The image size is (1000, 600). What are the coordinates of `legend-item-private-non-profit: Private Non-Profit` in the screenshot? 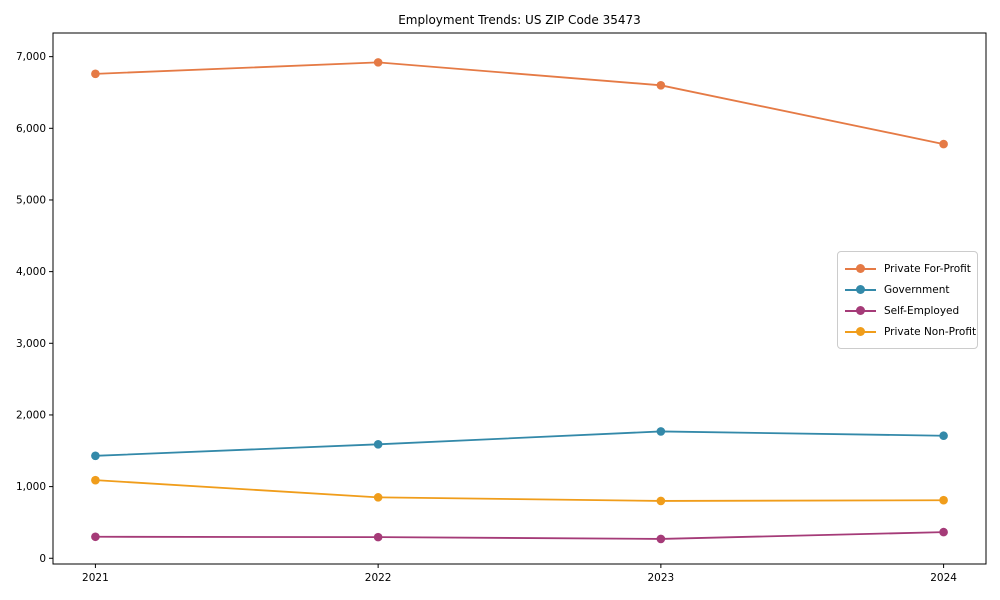 It's located at (910, 331).